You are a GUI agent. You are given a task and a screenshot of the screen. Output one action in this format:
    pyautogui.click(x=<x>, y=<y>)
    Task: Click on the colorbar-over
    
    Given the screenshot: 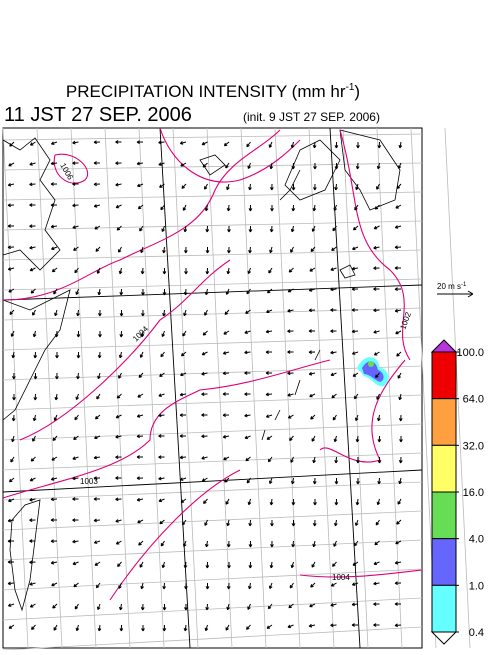 What is the action you would take?
    pyautogui.click(x=444, y=346)
    